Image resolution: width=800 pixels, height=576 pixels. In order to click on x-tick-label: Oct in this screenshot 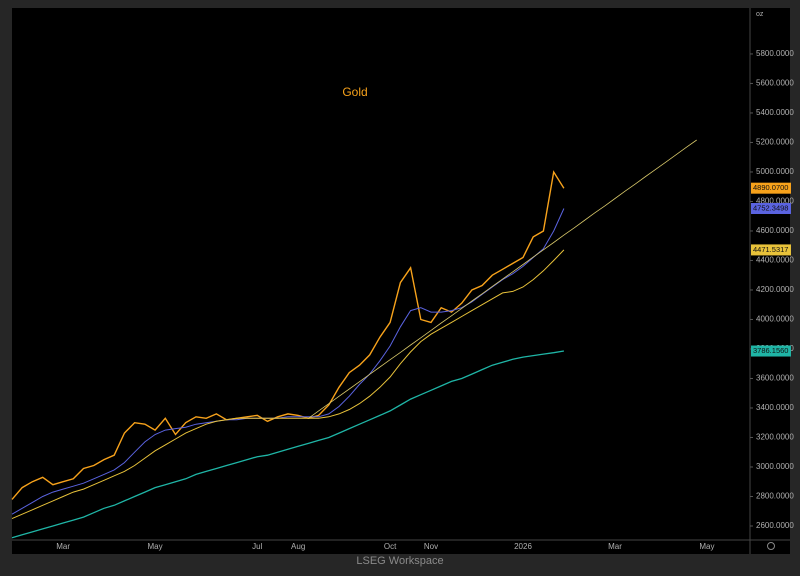, I will do `click(390, 546)`.